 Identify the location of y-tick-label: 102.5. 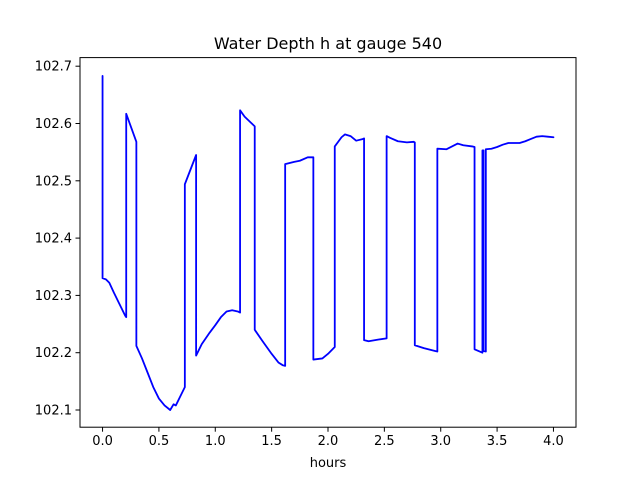
(53, 181).